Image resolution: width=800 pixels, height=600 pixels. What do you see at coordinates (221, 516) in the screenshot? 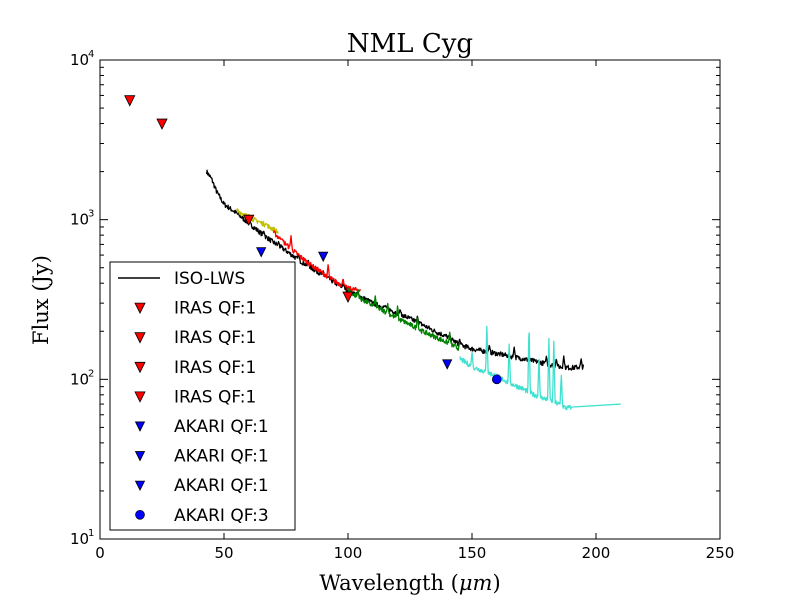
I see `legend-label-8: AKARI QF:3` at bounding box center [221, 516].